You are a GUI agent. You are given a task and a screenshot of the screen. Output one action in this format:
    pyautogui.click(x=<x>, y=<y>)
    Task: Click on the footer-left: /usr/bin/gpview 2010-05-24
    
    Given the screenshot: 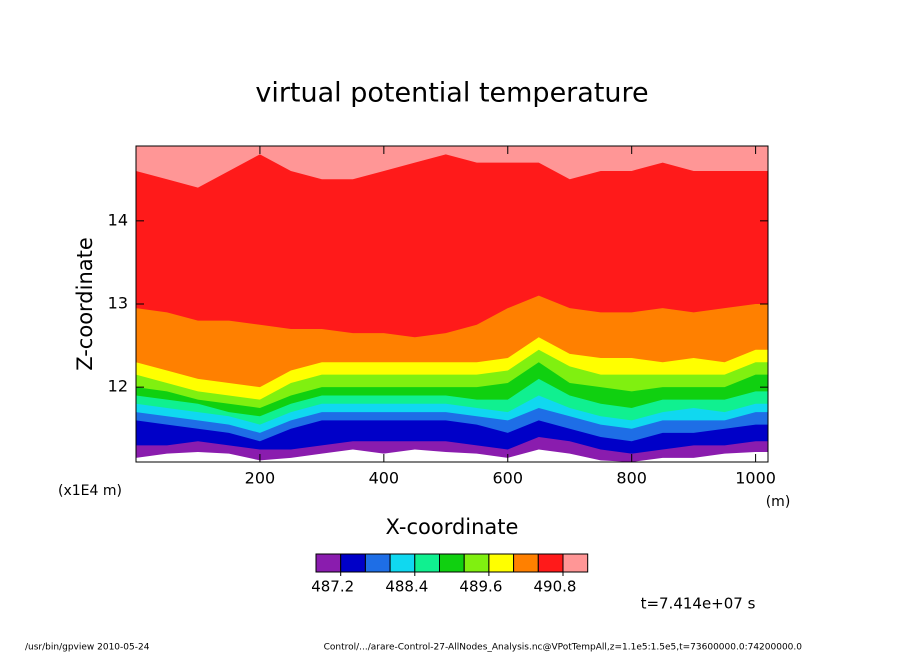 What is the action you would take?
    pyautogui.click(x=87, y=648)
    